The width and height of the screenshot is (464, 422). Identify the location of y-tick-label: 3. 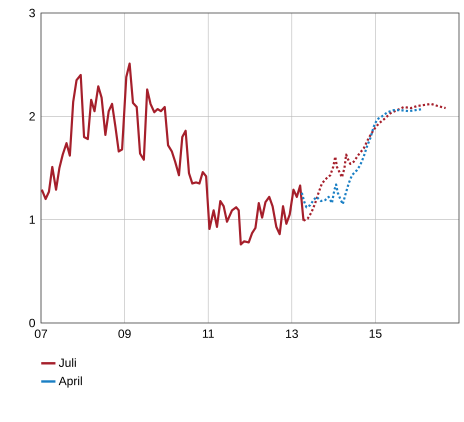
(32, 13).